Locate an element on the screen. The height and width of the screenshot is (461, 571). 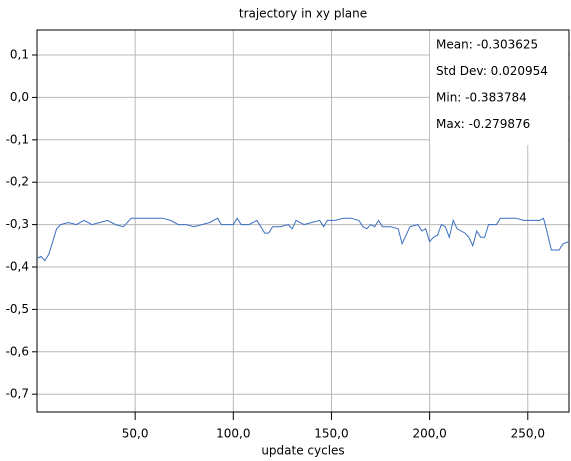
stats-text: Mean: -0.303625 is located at coordinates (487, 45).